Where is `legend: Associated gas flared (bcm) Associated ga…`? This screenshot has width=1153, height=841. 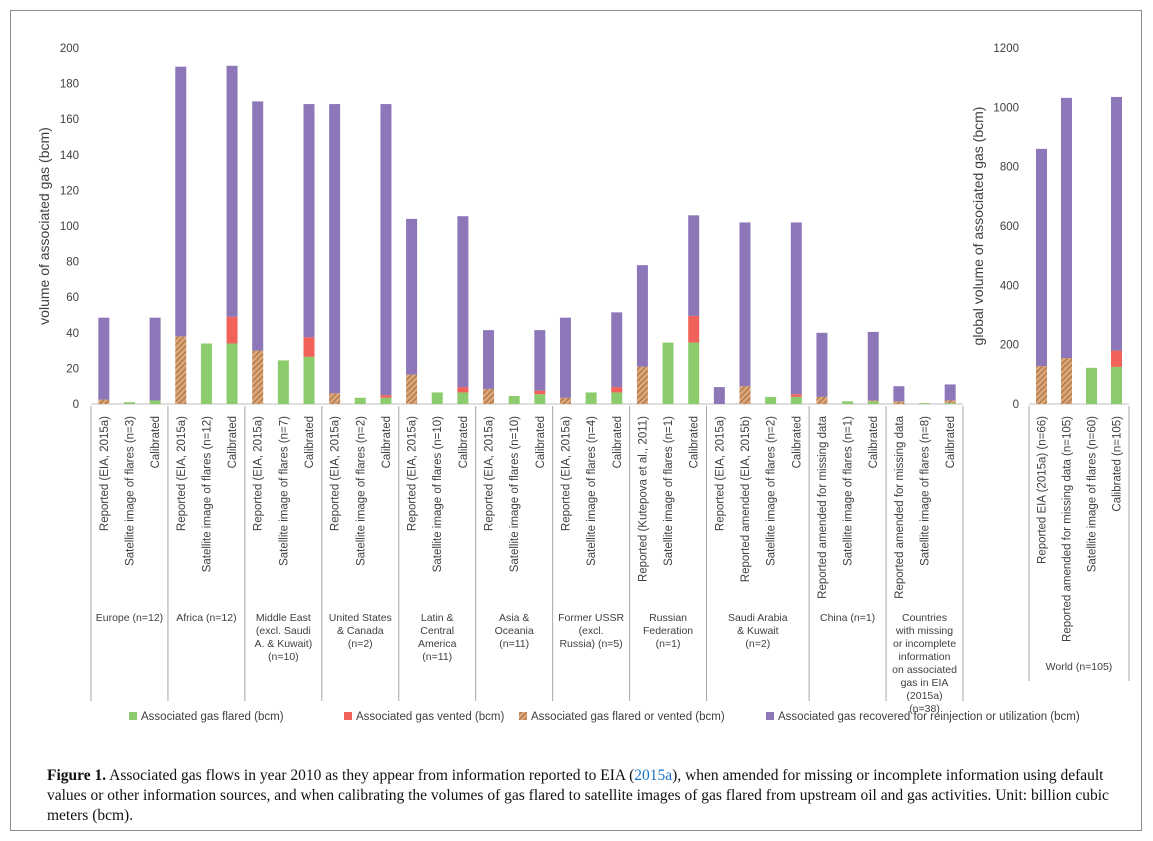 legend: Associated gas flared (bcm) Associated ga… is located at coordinates (604, 717).